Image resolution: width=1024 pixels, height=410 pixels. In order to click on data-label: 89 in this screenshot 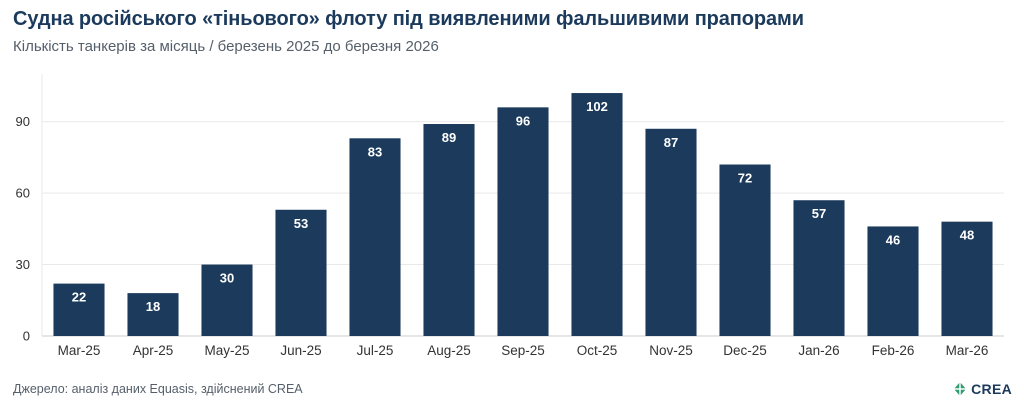, I will do `click(449, 137)`.